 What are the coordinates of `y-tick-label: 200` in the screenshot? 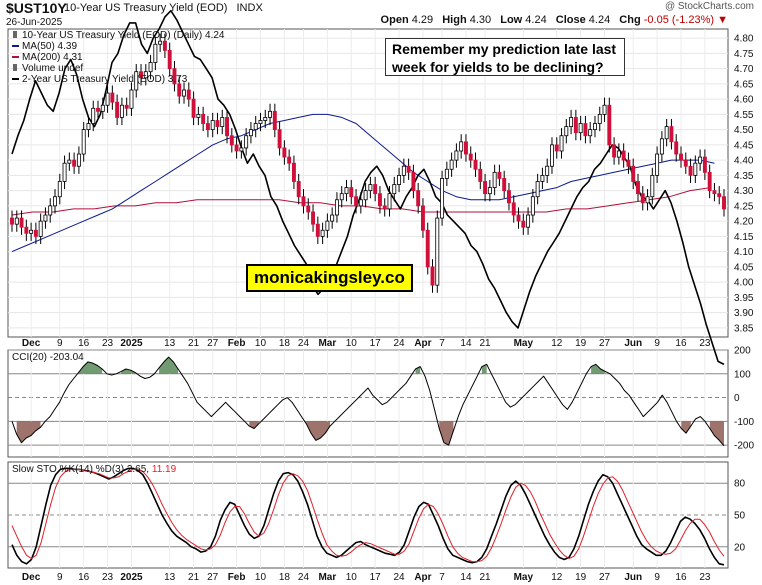 It's located at (742, 351).